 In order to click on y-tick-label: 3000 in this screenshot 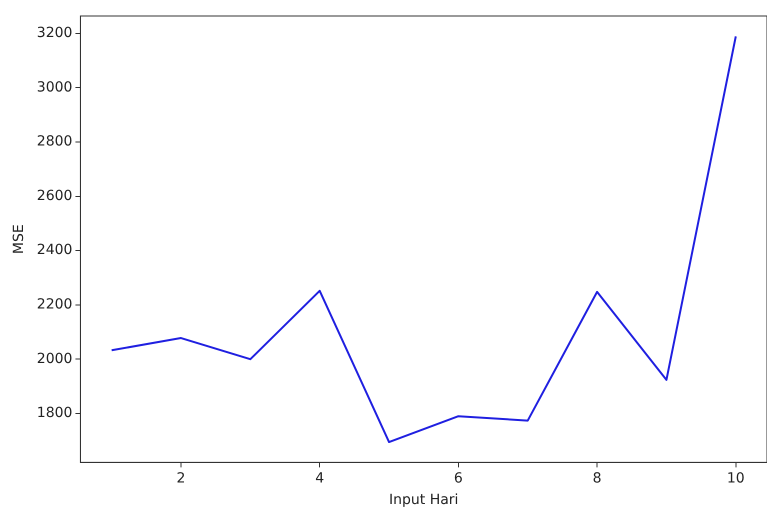, I will do `click(54, 87)`.